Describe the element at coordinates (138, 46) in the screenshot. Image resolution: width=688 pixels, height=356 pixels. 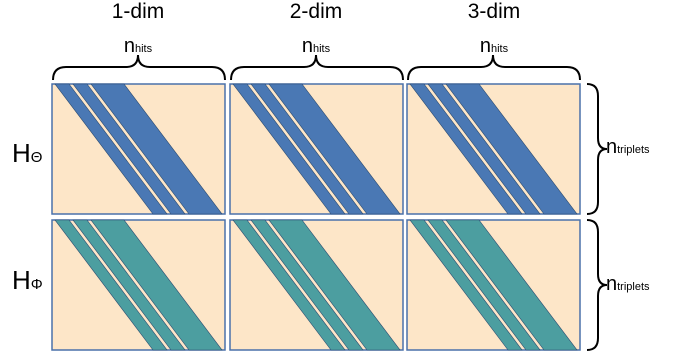
I see `n-hits-label-1: nhits` at that location.